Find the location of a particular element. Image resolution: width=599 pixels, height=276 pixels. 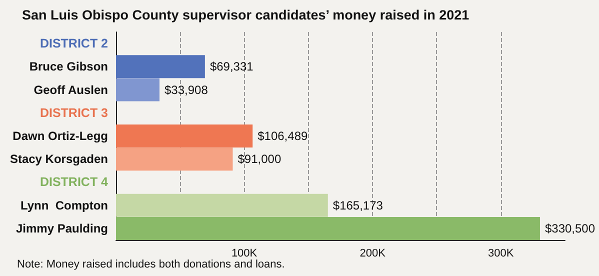

data-label: $91,000 is located at coordinates (260, 159).